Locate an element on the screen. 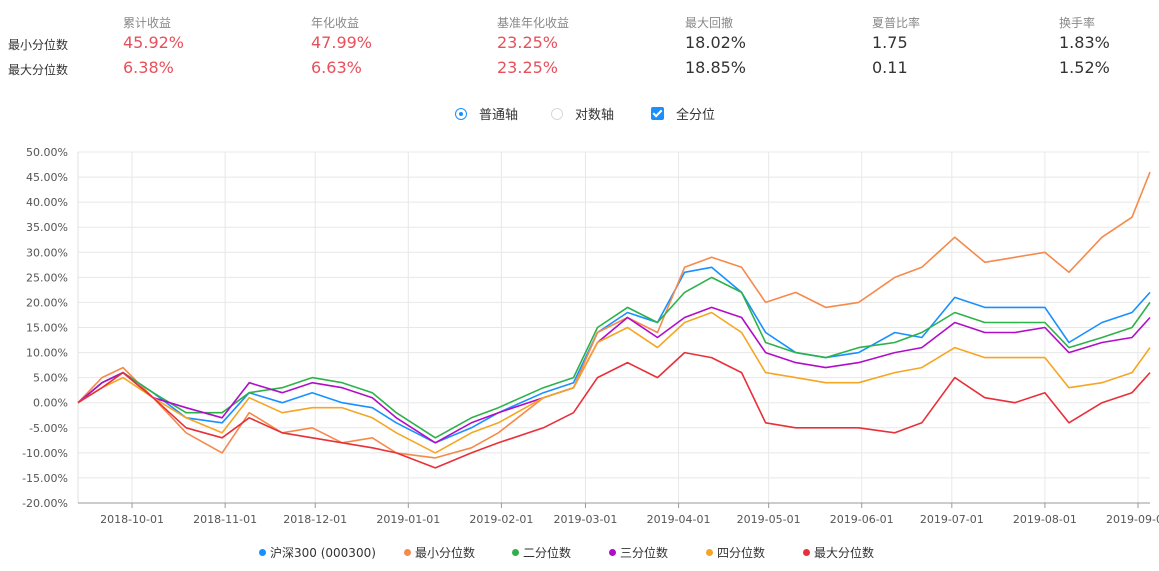 This screenshot has width=1159, height=571. log-axis-radio: 对数轴 is located at coordinates (582, 113).